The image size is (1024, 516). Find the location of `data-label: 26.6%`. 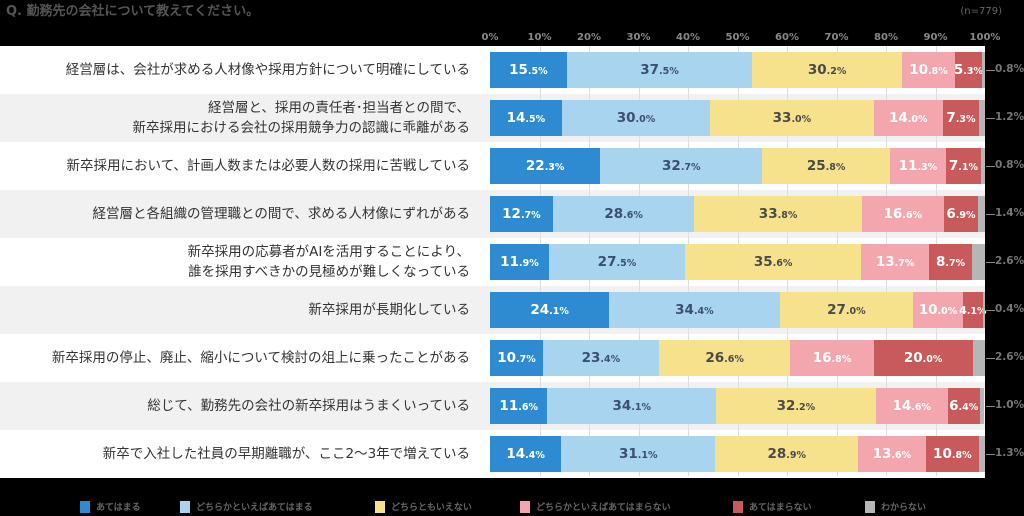

data-label: 26.6% is located at coordinates (724, 358).